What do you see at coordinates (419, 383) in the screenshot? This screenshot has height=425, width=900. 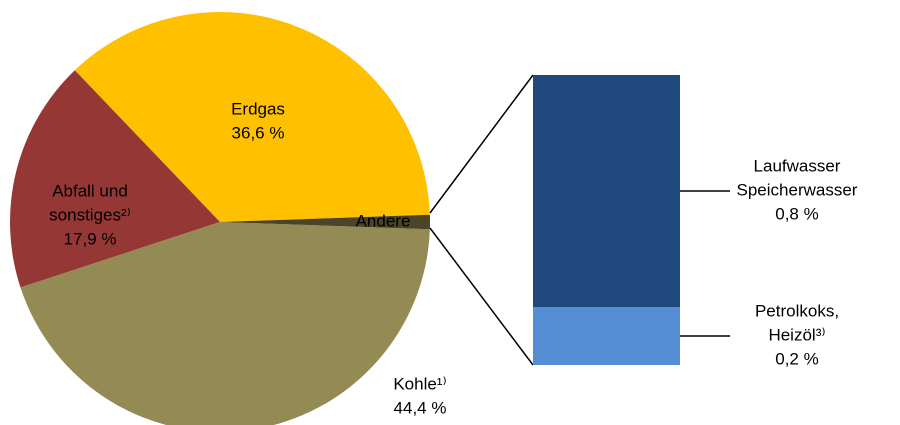 I see `slice-label: Kohle¹⁾` at bounding box center [419, 383].